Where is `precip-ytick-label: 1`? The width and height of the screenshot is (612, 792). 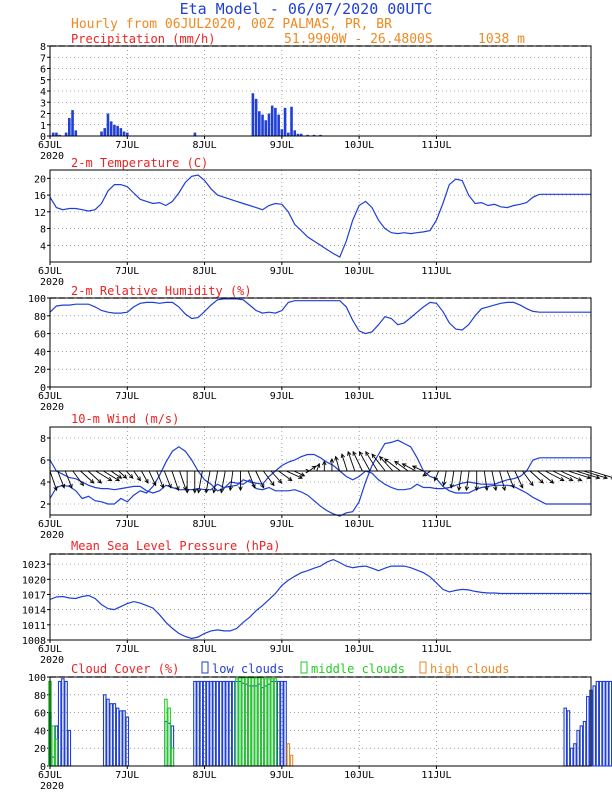
precip-ytick-label: 1 is located at coordinates (43, 126).